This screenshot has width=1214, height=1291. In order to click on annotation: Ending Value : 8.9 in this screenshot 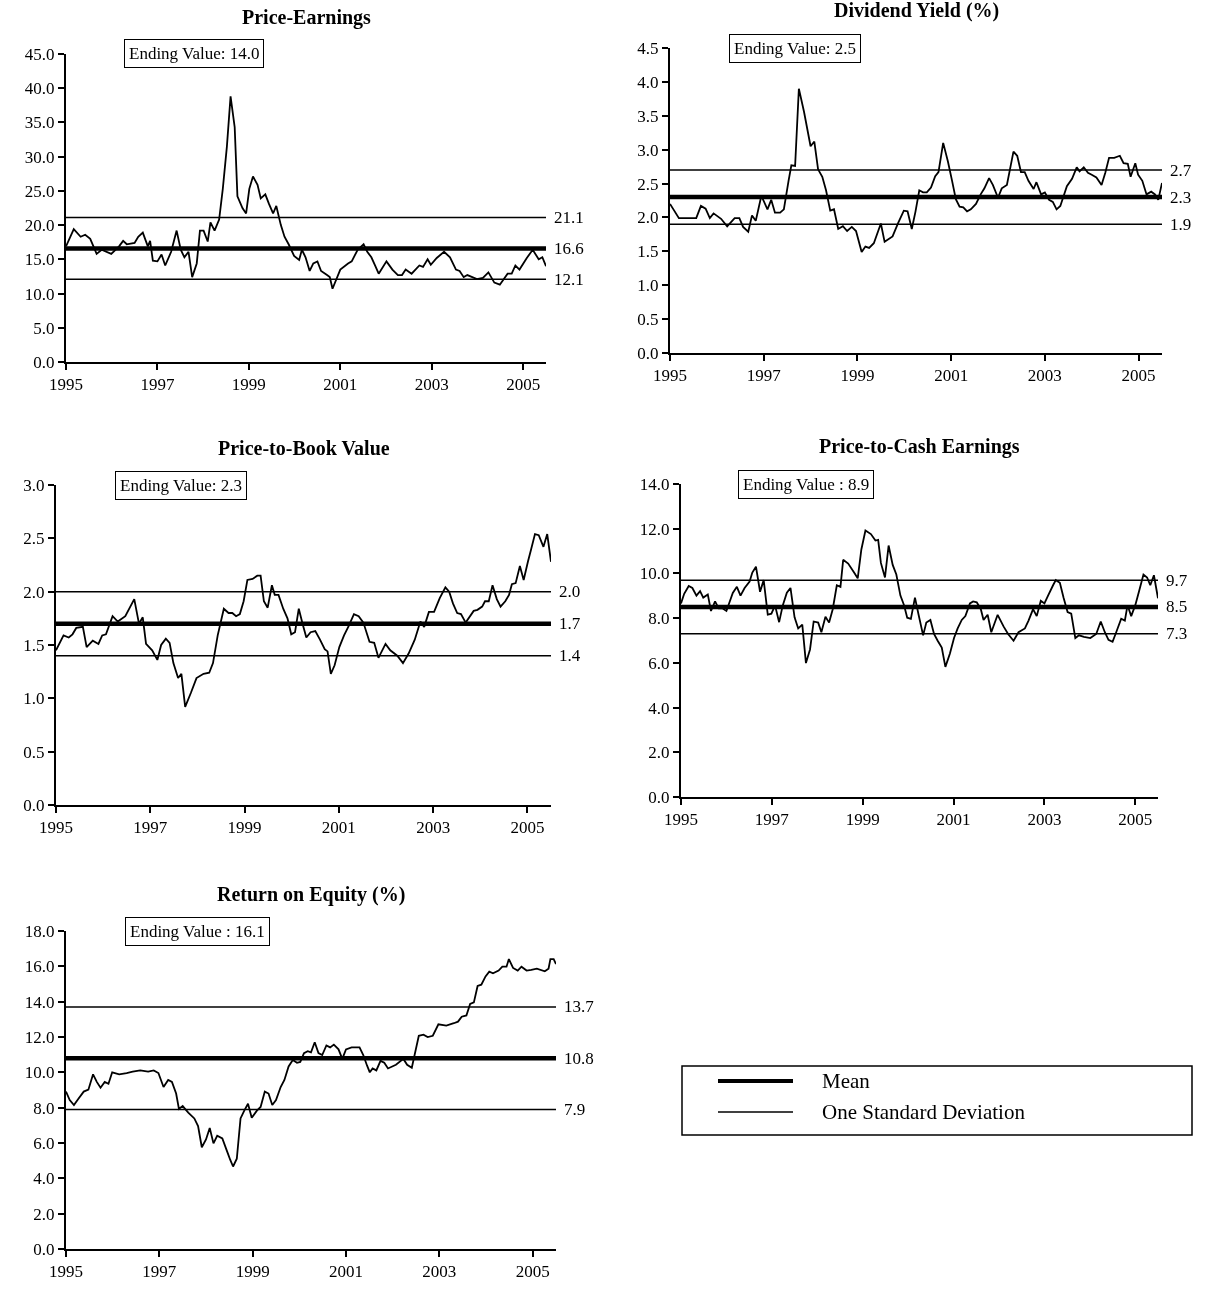, I will do `click(806, 484)`.